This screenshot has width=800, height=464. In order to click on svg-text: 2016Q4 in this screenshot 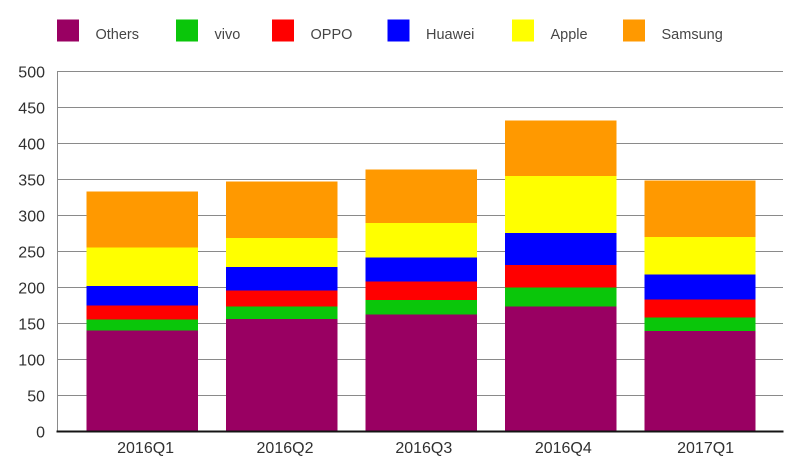, I will do `click(563, 448)`.